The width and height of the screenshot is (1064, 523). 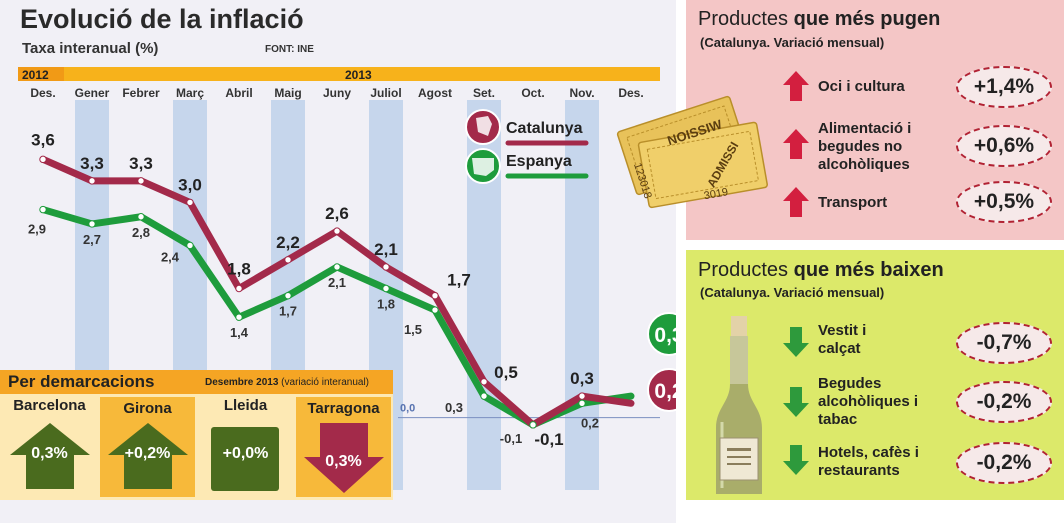 I want to click on month-label: Nov., so click(x=581, y=93).